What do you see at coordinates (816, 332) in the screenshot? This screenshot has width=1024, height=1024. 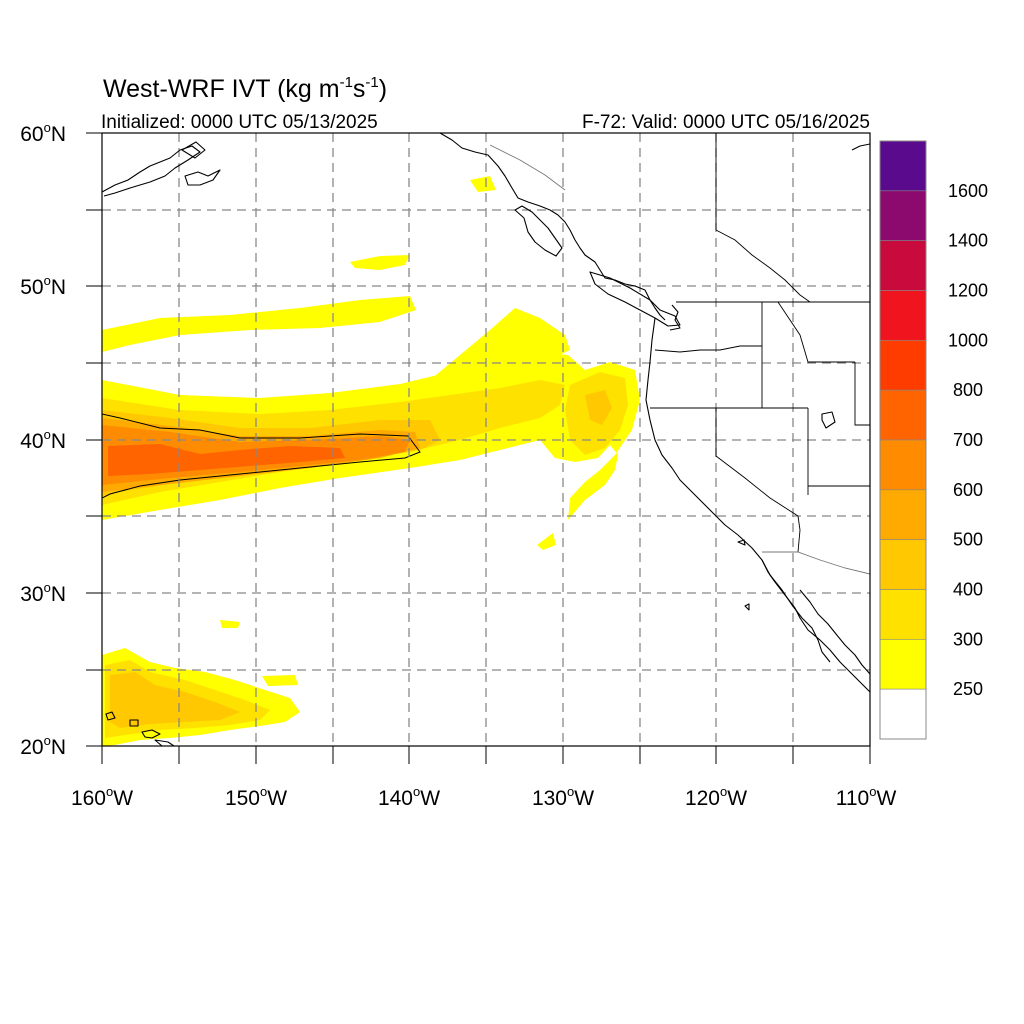 I see `border-idaho-montana` at bounding box center [816, 332].